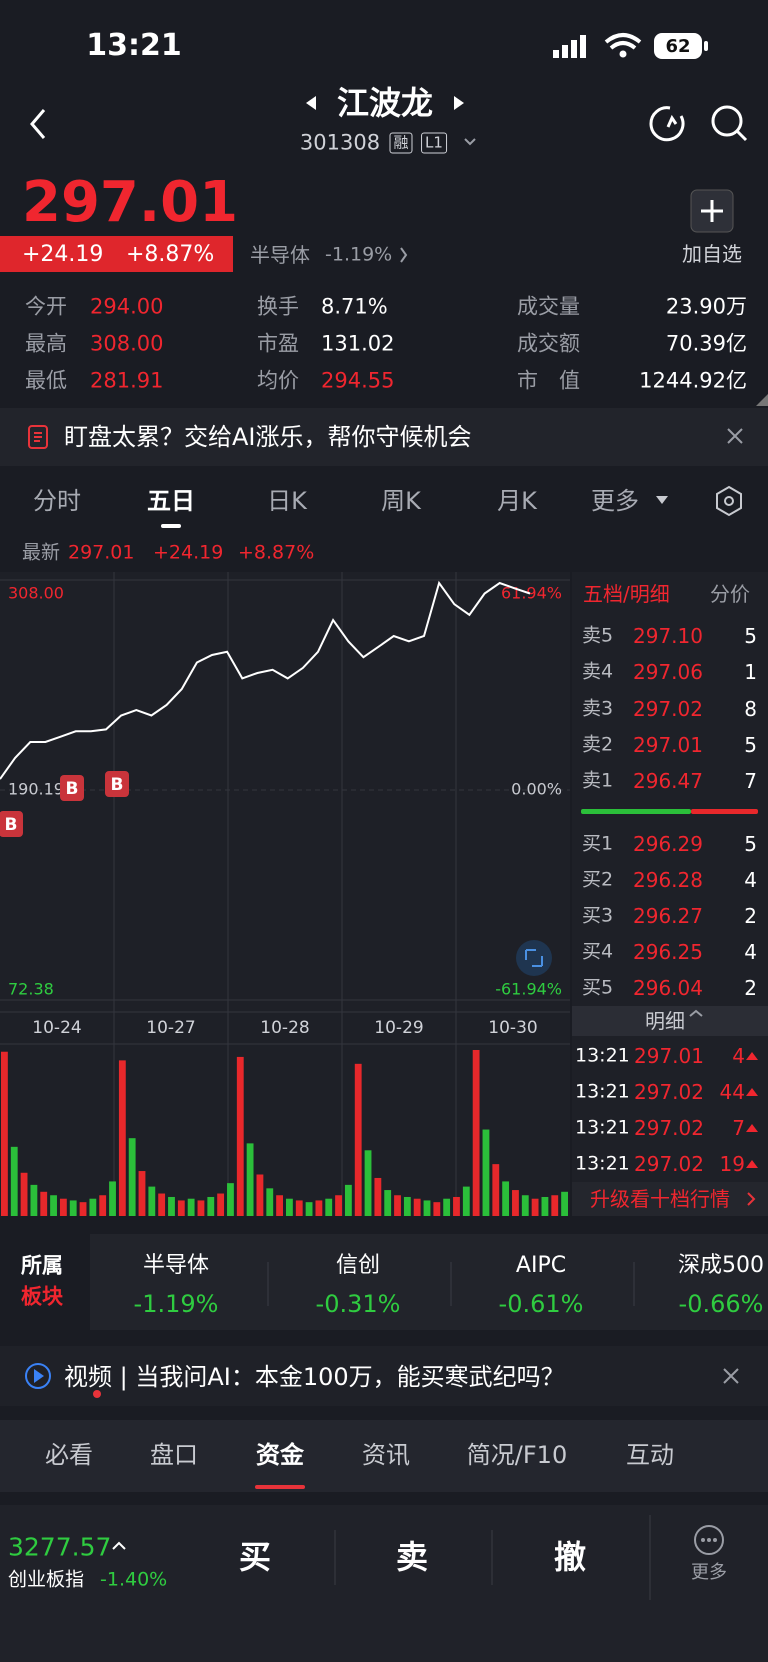  What do you see at coordinates (660, 1199) in the screenshot?
I see `upgrade: 升级看十档行情` at bounding box center [660, 1199].